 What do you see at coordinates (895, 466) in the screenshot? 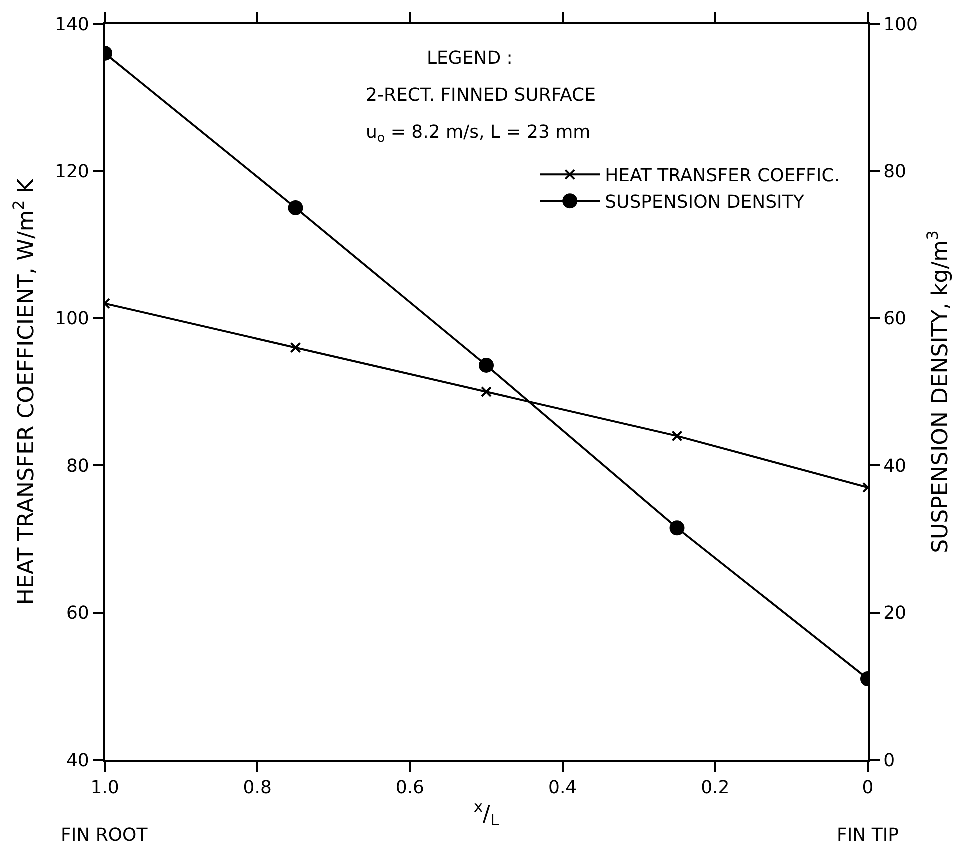
I see `y2-tick-label: 40` at bounding box center [895, 466].